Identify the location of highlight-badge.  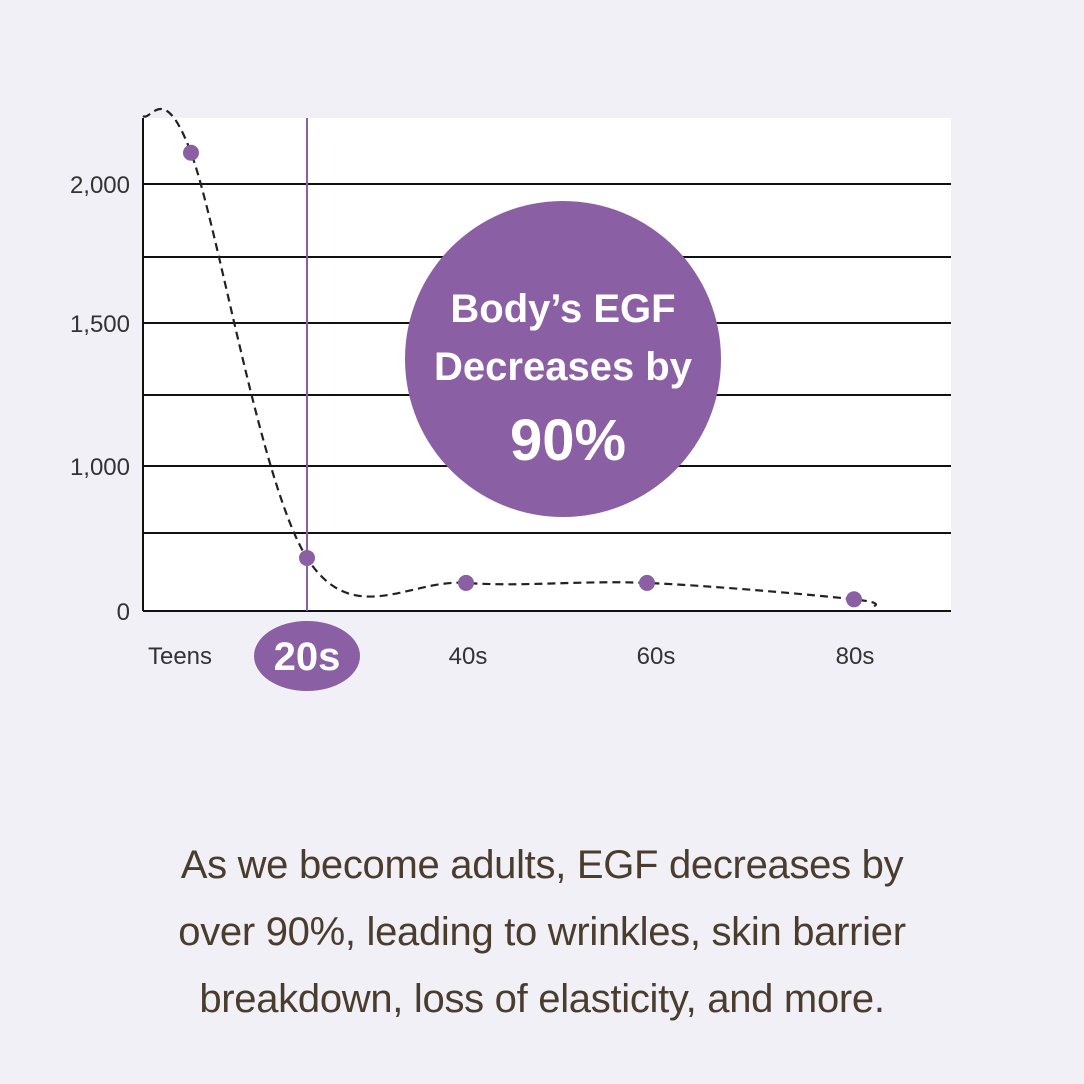
(307, 656).